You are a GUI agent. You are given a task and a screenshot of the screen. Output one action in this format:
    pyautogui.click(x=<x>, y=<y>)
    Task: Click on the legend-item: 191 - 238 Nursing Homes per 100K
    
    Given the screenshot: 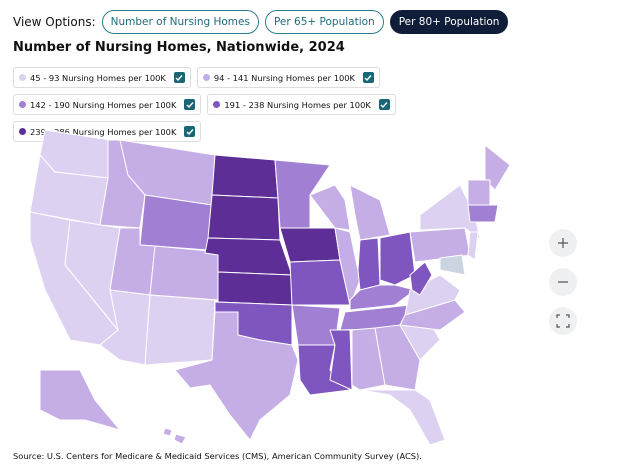 What is the action you would take?
    pyautogui.click(x=301, y=104)
    